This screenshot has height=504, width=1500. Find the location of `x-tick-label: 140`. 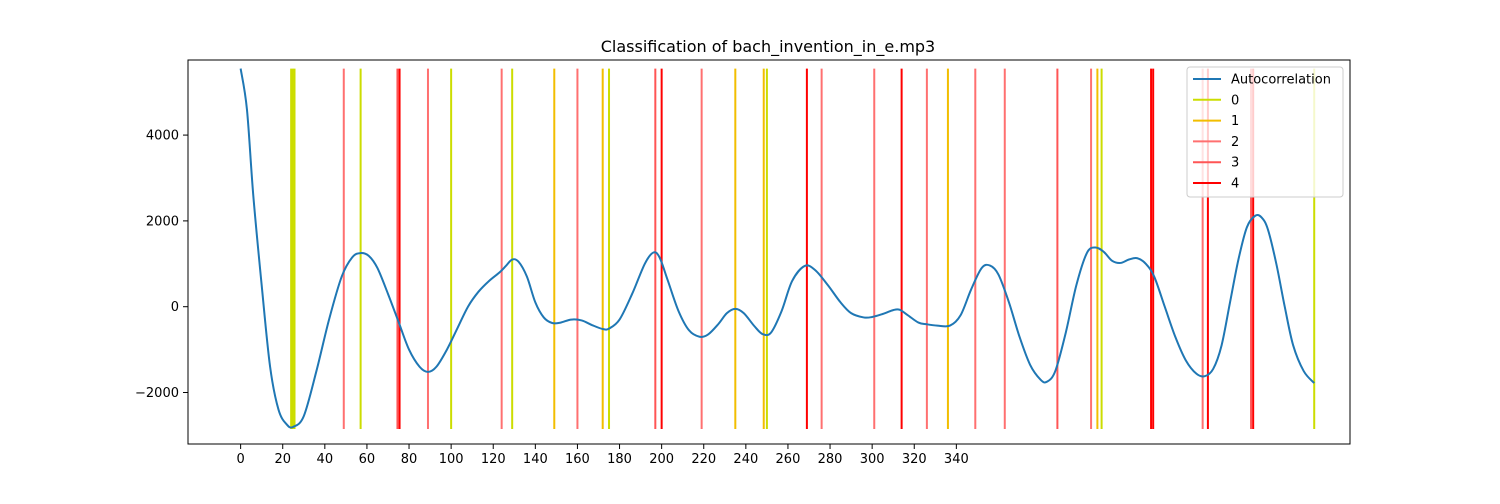

x-tick-label: 140 is located at coordinates (535, 459).